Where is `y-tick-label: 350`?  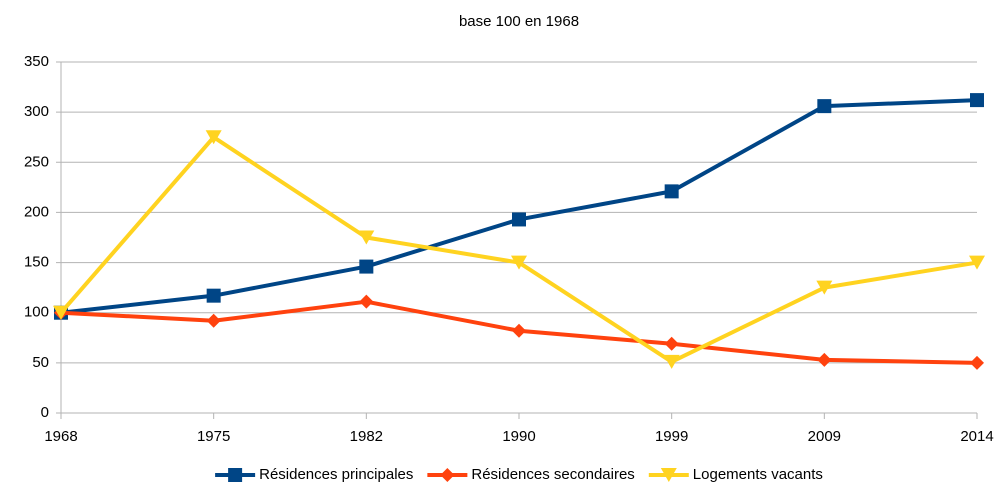
y-tick-label: 350 is located at coordinates (36, 61).